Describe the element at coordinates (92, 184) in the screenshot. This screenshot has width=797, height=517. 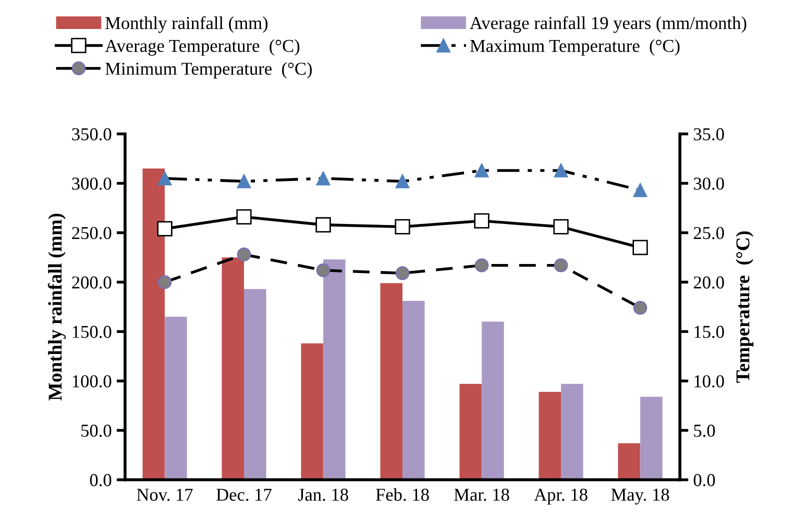
I see `y-tick-label: 300.0` at that location.